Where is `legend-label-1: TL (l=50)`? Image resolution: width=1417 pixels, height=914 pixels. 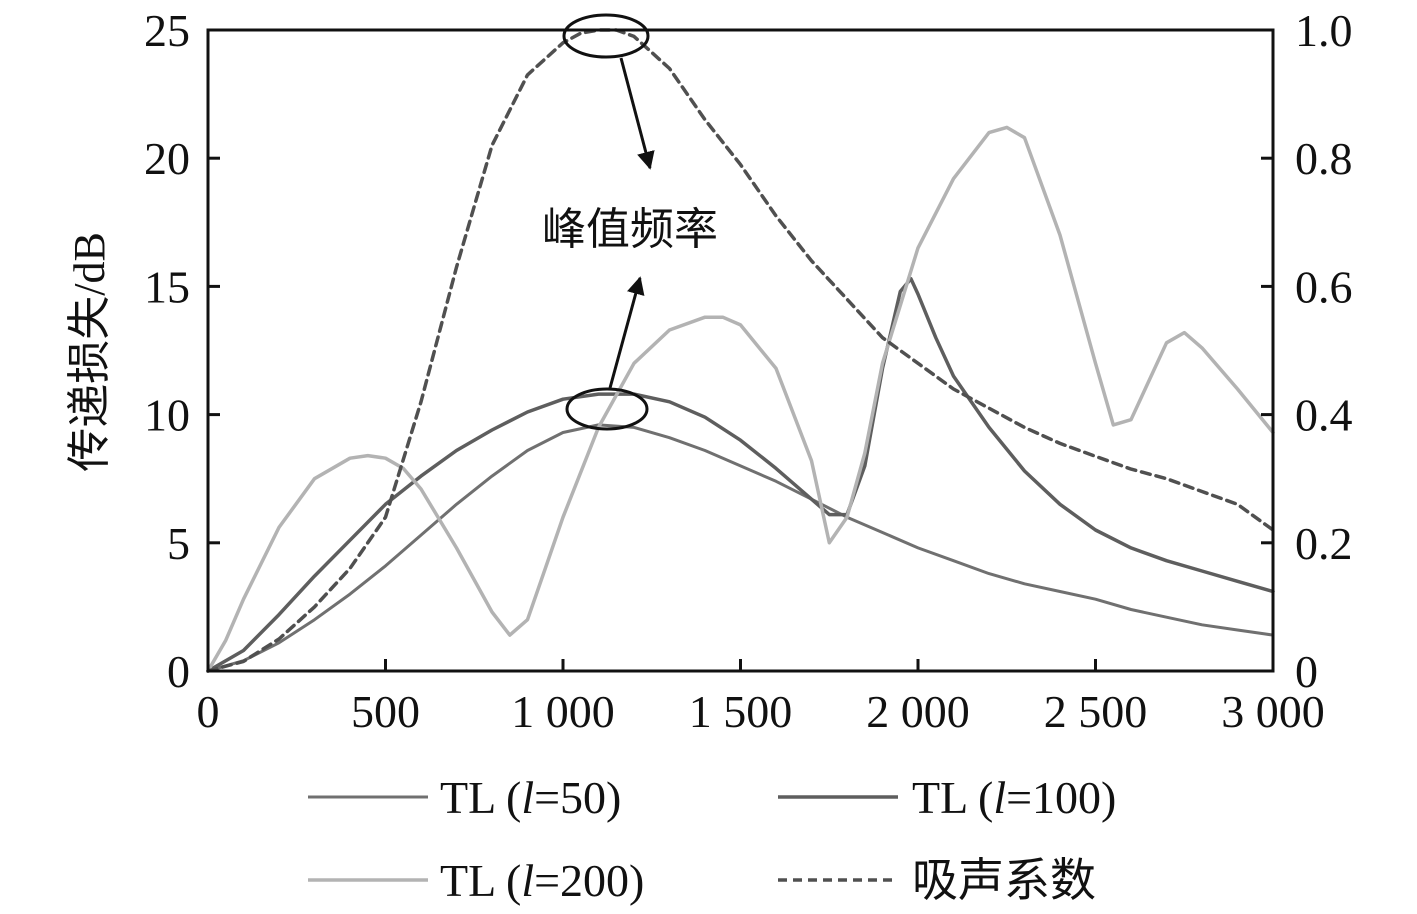
legend-label-1: TL (l=50) is located at coordinates (530, 797).